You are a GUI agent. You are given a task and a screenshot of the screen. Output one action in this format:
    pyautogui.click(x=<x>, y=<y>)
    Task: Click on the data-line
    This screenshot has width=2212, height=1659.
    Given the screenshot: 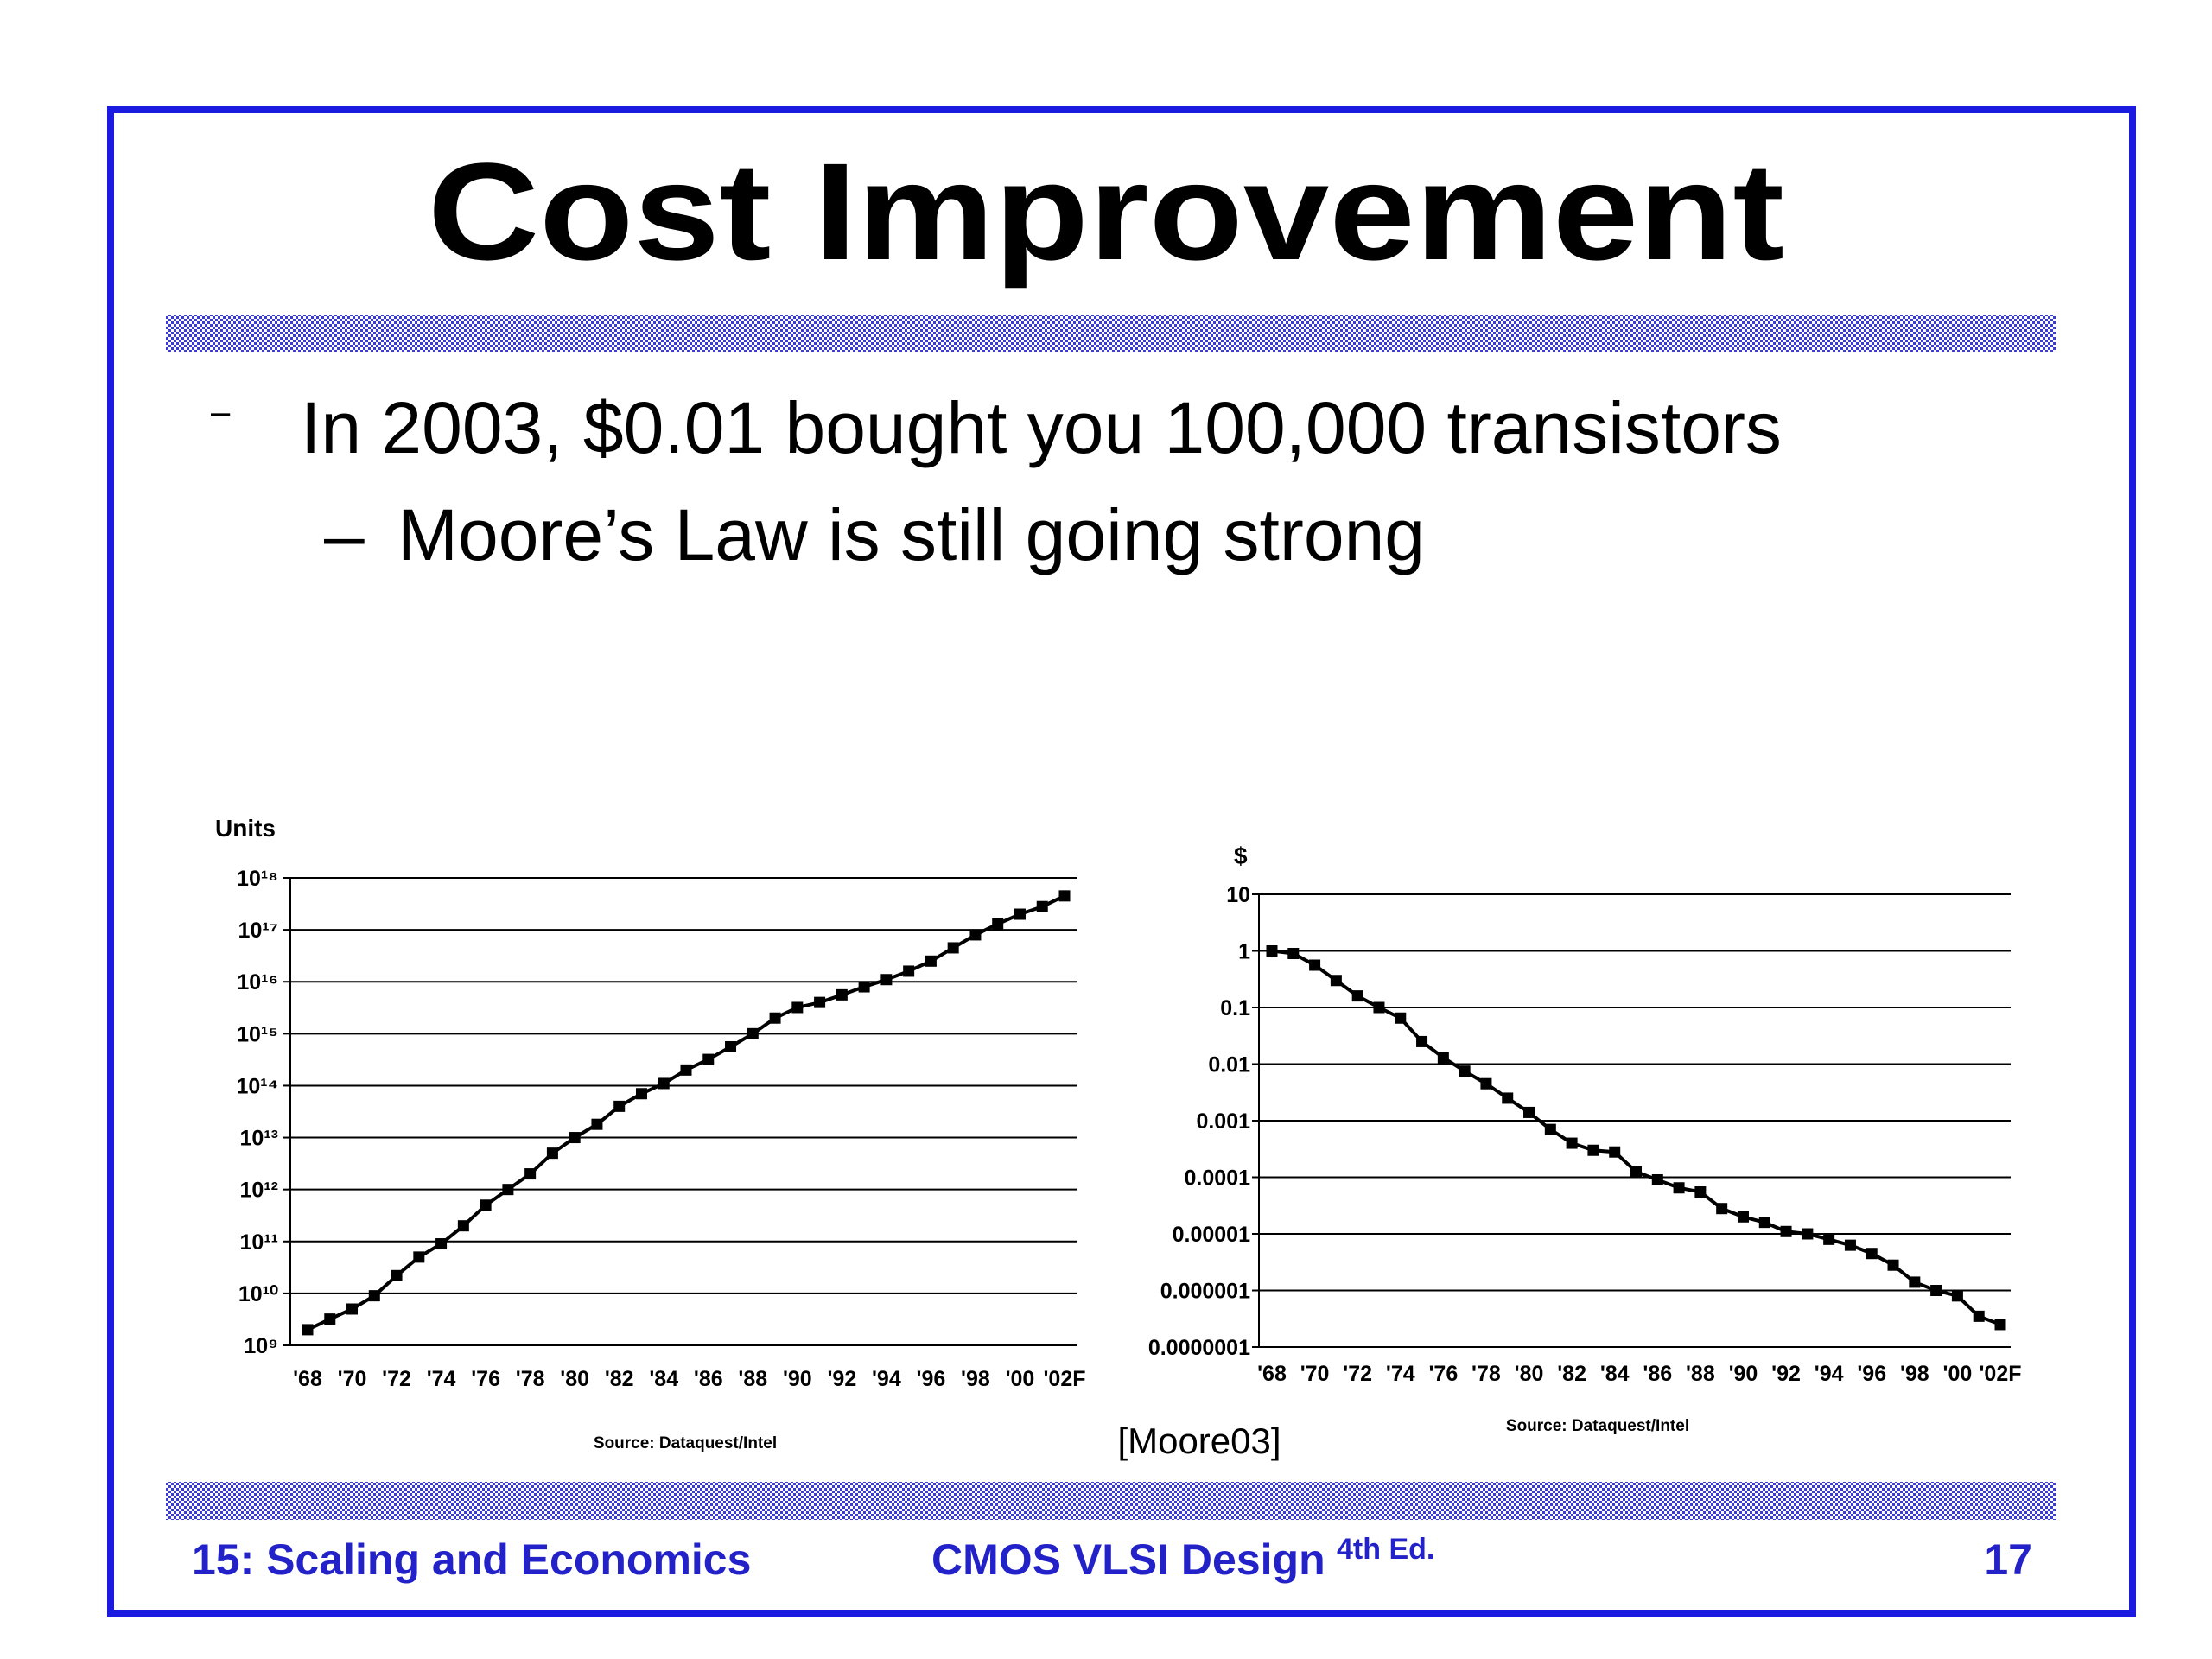 What is the action you would take?
    pyautogui.click(x=686, y=1113)
    